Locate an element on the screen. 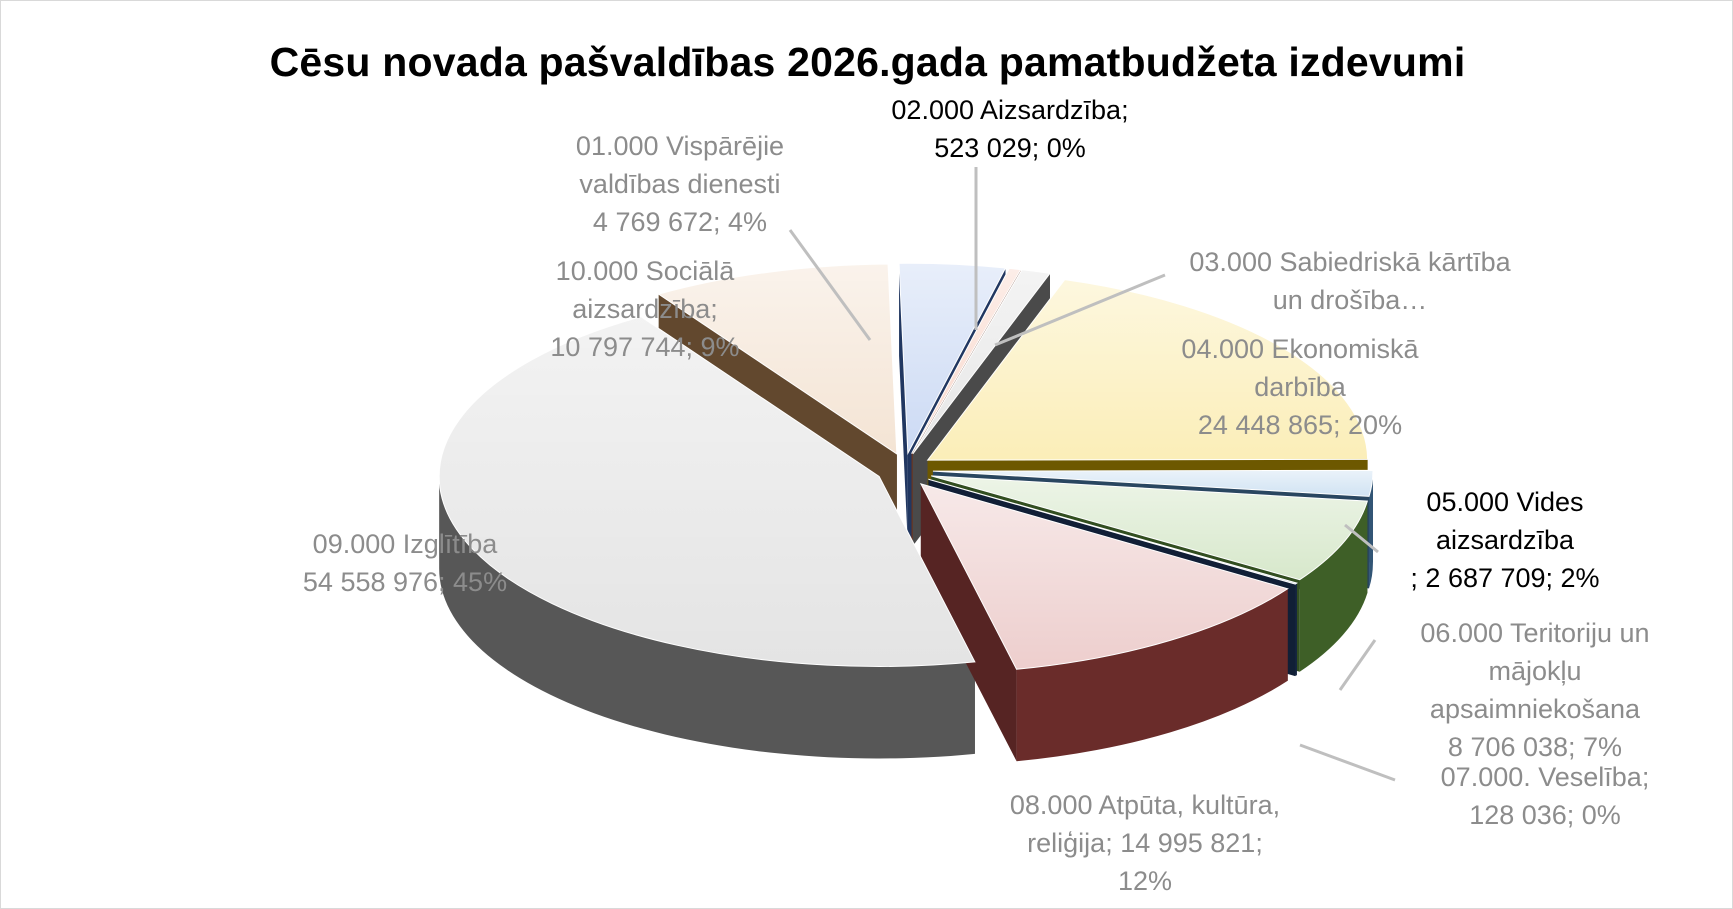  data-label-04.000: 04.000 Ekonomiskā darbība 24 448 865; 20% is located at coordinates (1300, 387).